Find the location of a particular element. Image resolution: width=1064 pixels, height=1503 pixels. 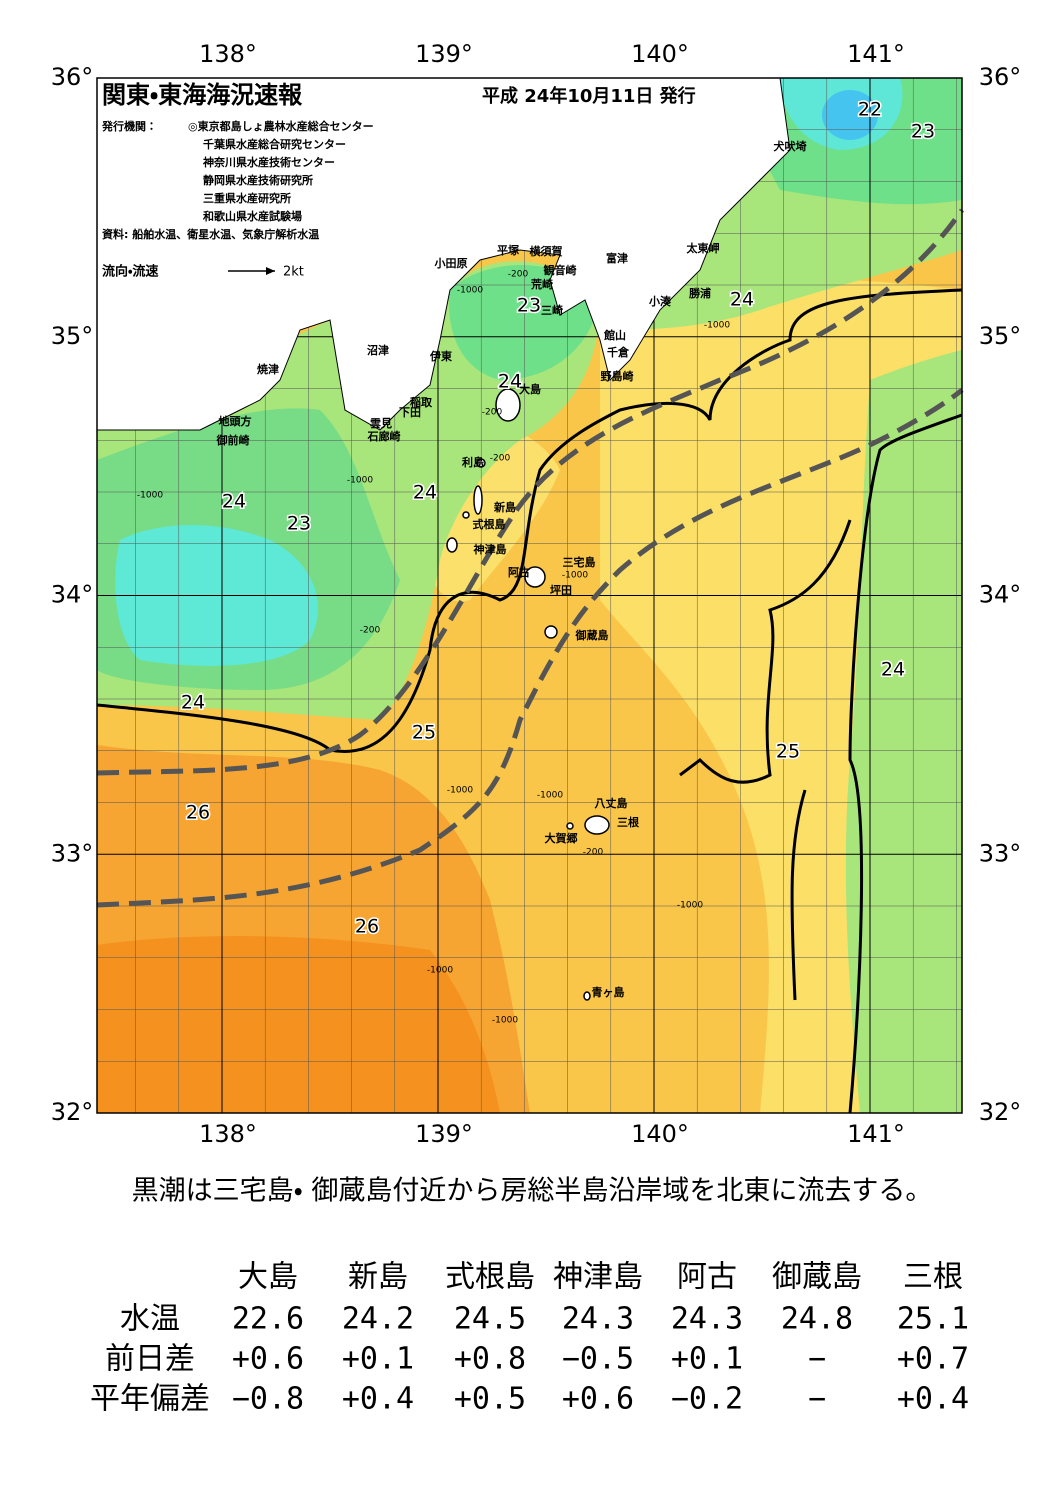

table-header: 神津島 is located at coordinates (598, 1277).